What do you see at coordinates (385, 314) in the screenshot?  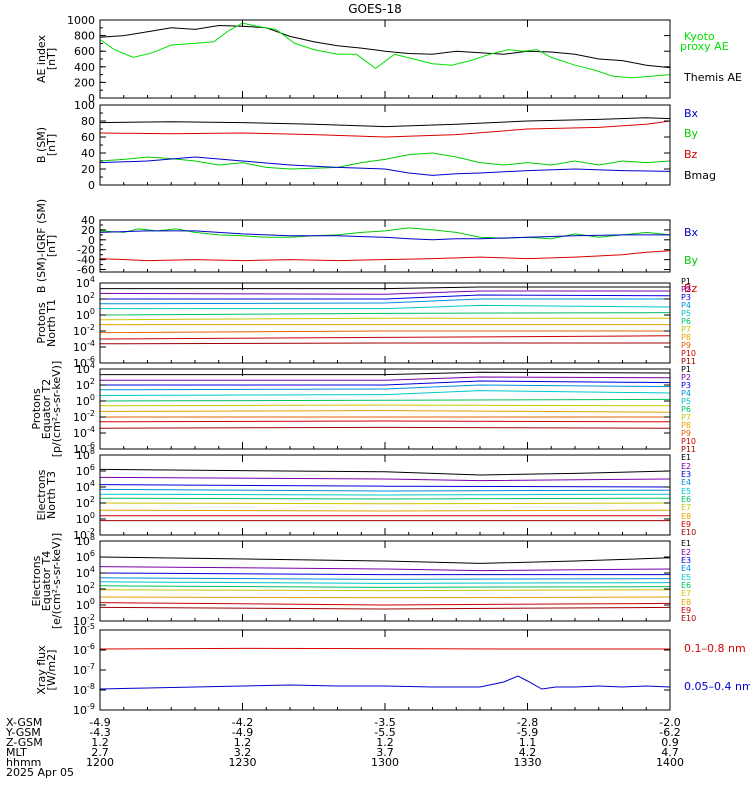 I see `pn-series-p6` at bounding box center [385, 314].